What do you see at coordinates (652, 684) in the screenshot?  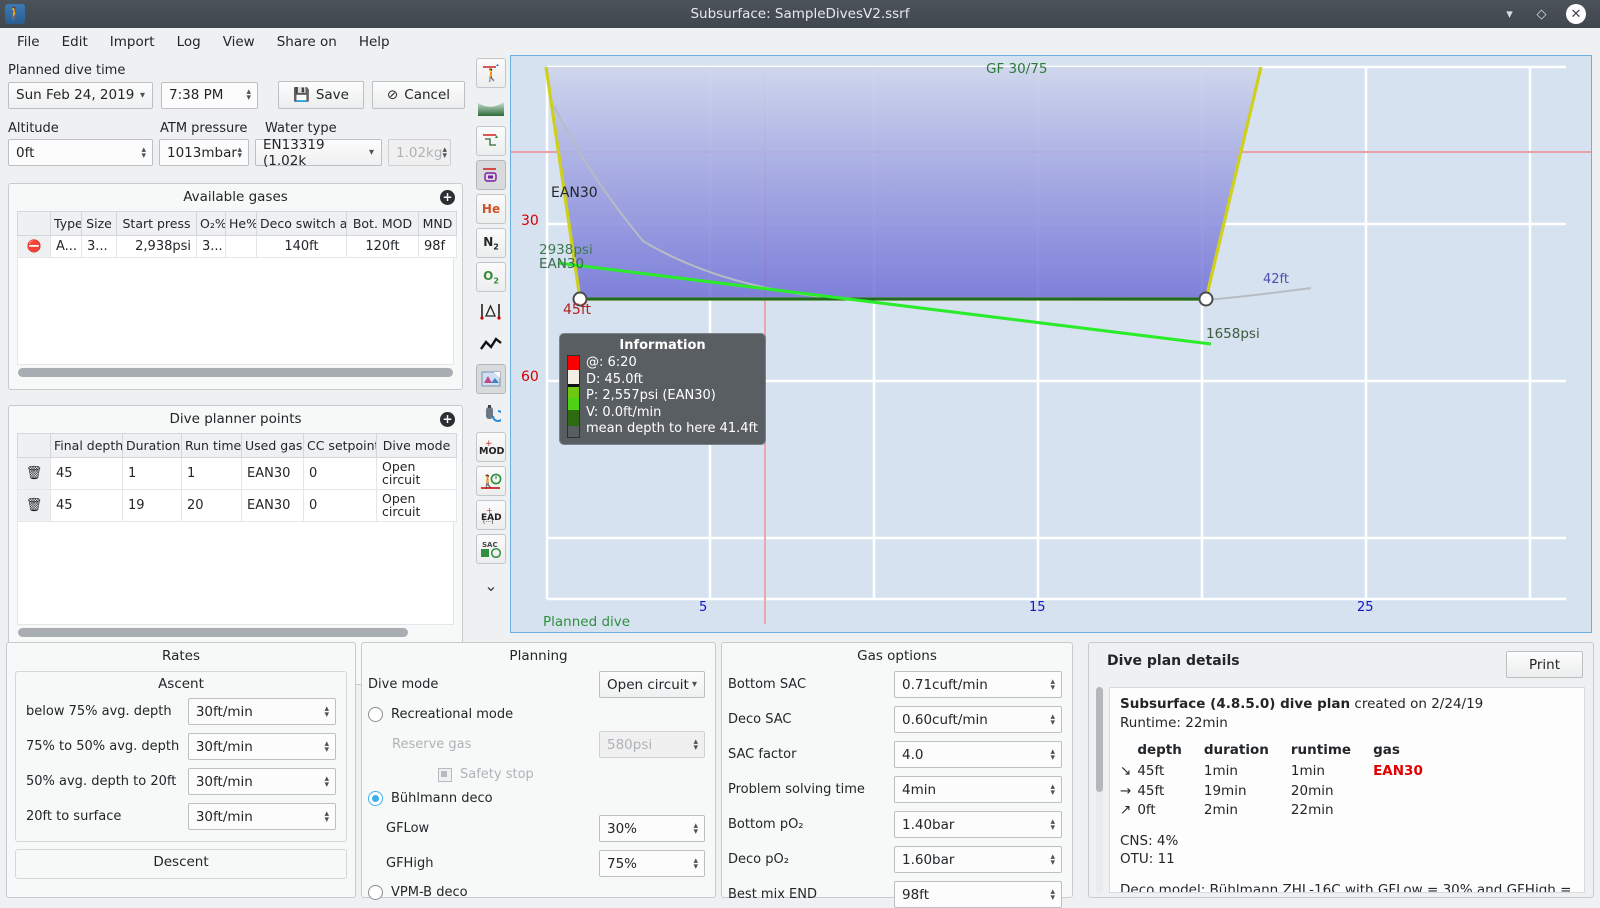 I see `dive-mode-combo: Open circuit ▾` at bounding box center [652, 684].